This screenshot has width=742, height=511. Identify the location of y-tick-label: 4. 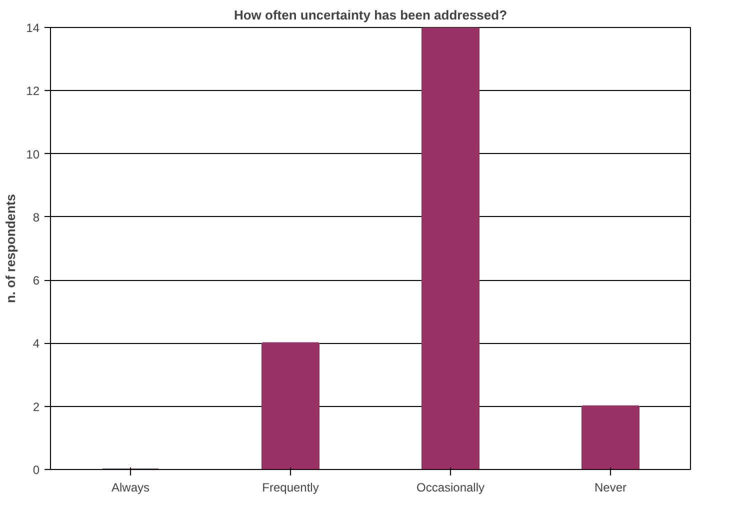
(36, 343).